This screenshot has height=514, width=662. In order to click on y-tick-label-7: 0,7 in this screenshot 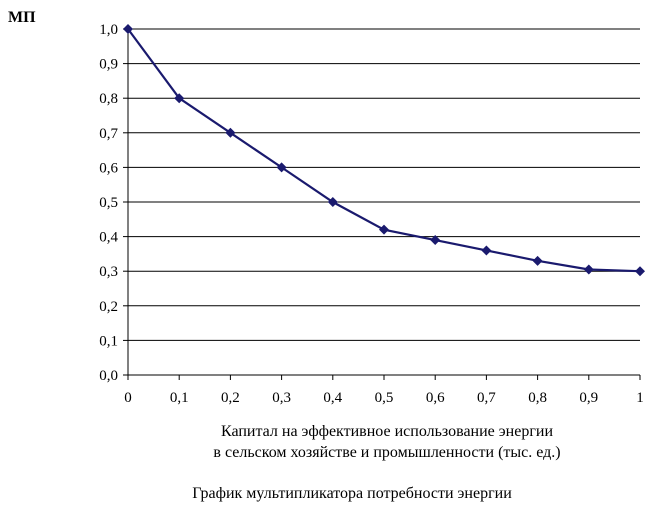, I will do `click(108, 134)`.